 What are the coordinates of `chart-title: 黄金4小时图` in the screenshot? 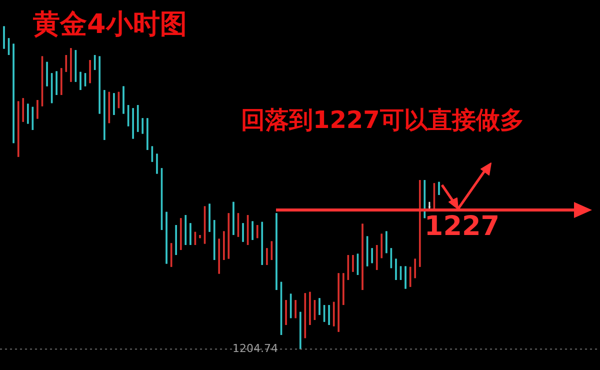 It's located at (110, 25).